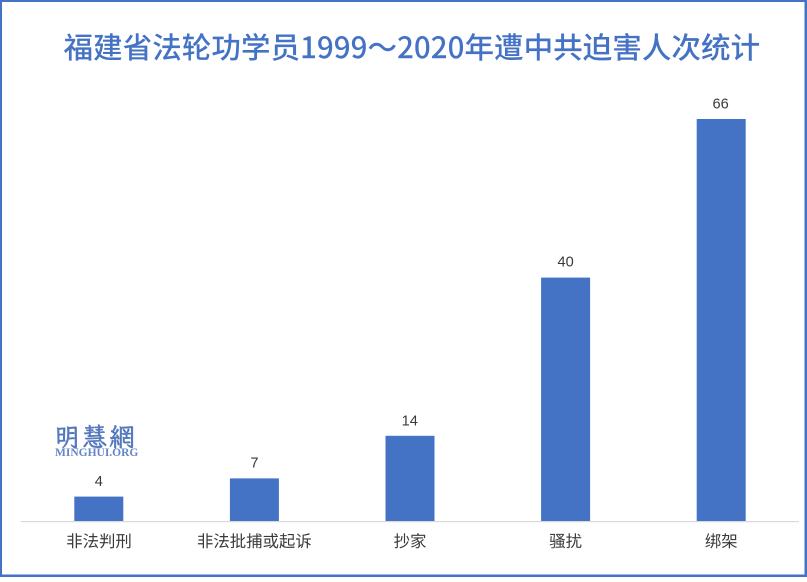 This screenshot has height=582, width=807. Describe the element at coordinates (565, 263) in the screenshot. I see `svg-text: 40` at that location.